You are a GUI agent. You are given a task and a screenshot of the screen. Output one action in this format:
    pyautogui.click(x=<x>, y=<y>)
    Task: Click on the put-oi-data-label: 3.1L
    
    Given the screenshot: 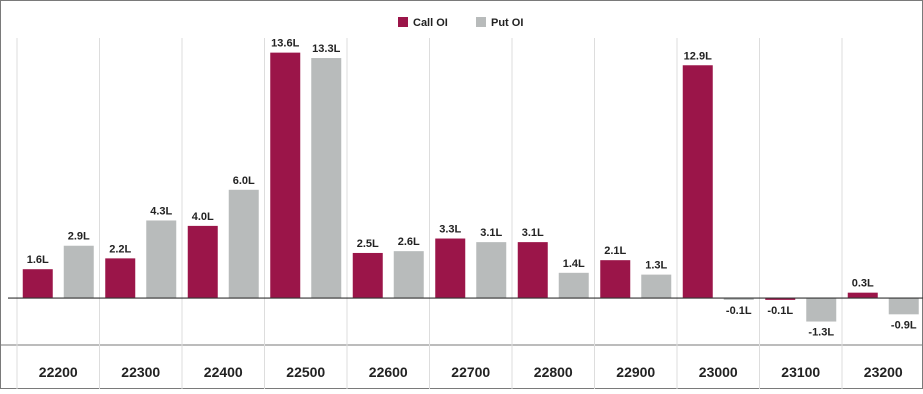 What is the action you would take?
    pyautogui.click(x=491, y=233)
    